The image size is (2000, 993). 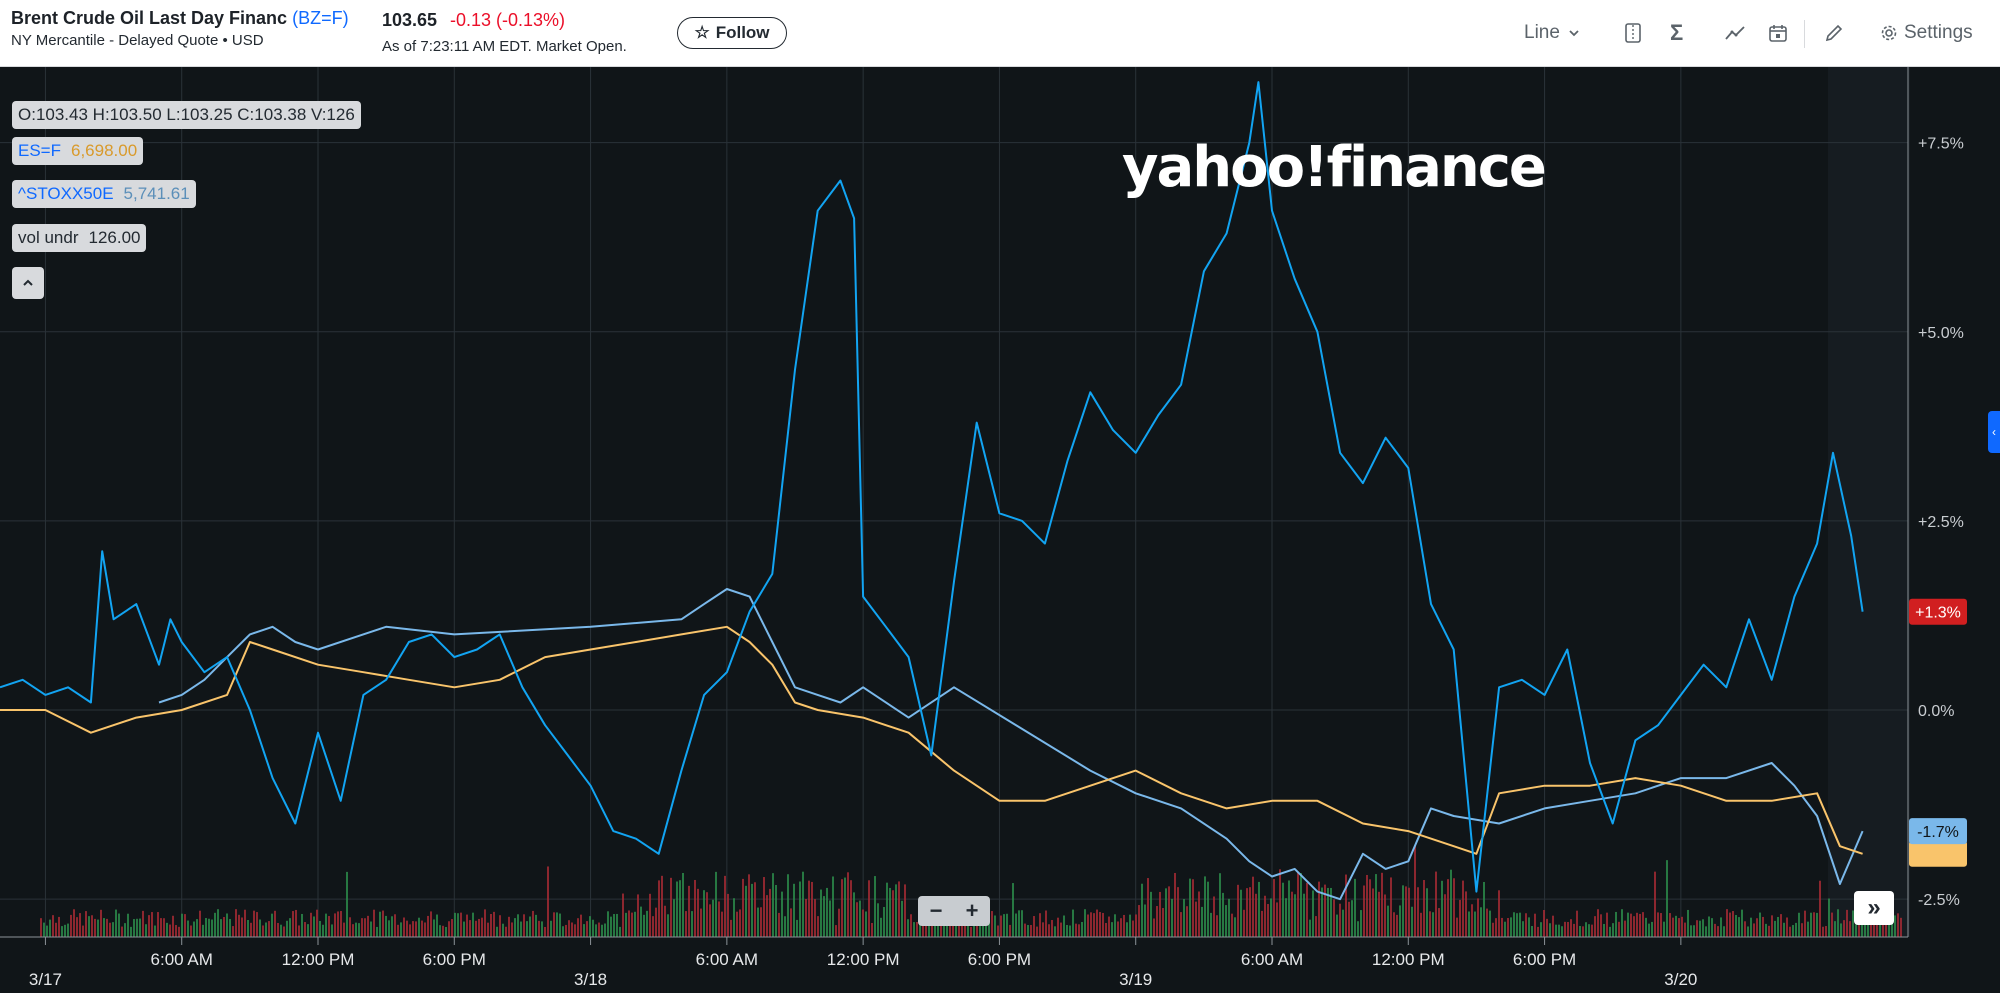 What do you see at coordinates (1941, 522) in the screenshot?
I see `y-tick-label: +2.5%` at bounding box center [1941, 522].